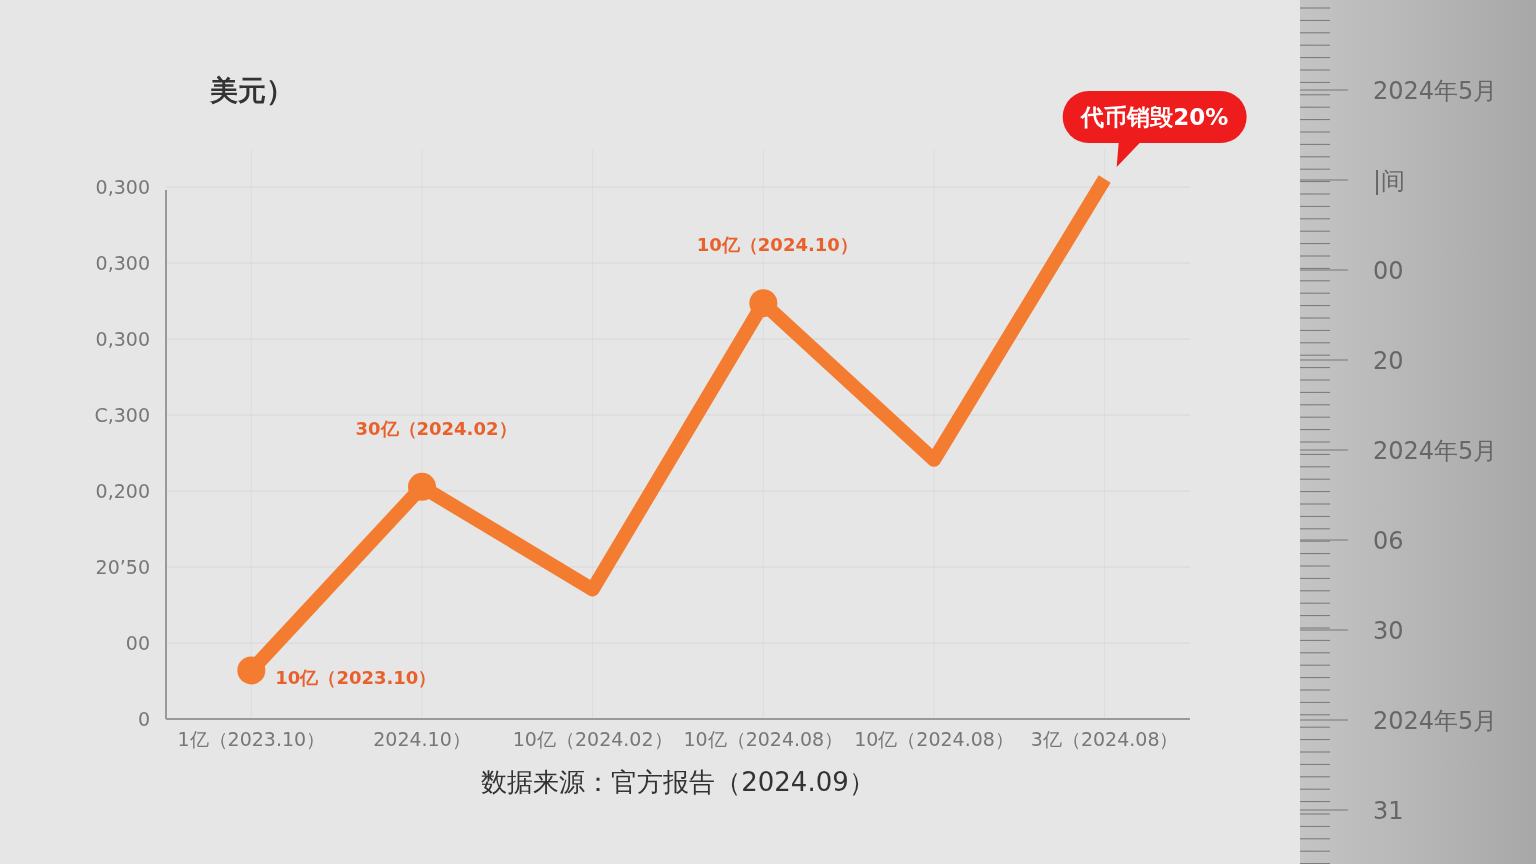 The image size is (1536, 864). Describe the element at coordinates (422, 739) in the screenshot. I see `x-tick-label: 2024.10）` at that location.